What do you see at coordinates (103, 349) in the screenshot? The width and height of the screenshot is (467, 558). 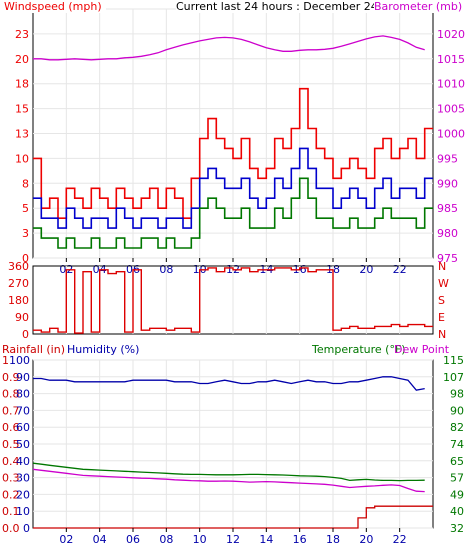 I see `humidity-axis-label: Humidity (%)` at bounding box center [103, 349].